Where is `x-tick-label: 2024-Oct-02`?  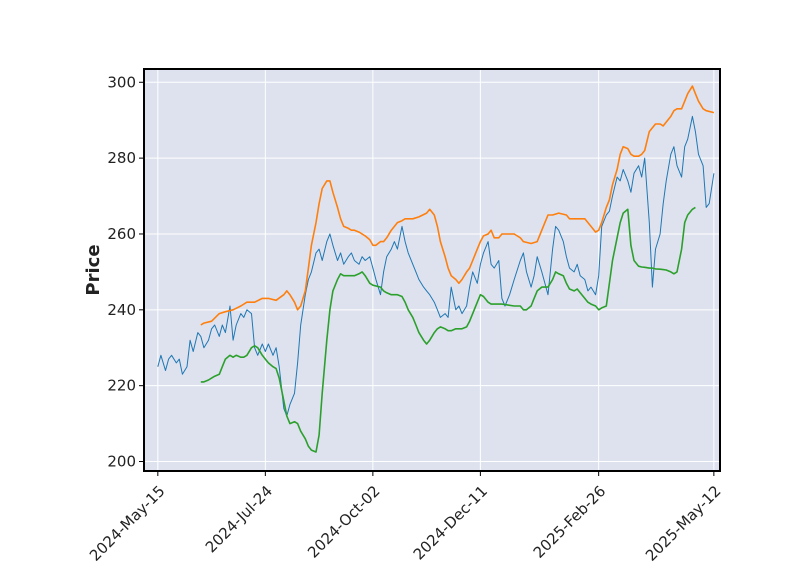 x-tick-label: 2024-Oct-02 is located at coordinates (344, 522).